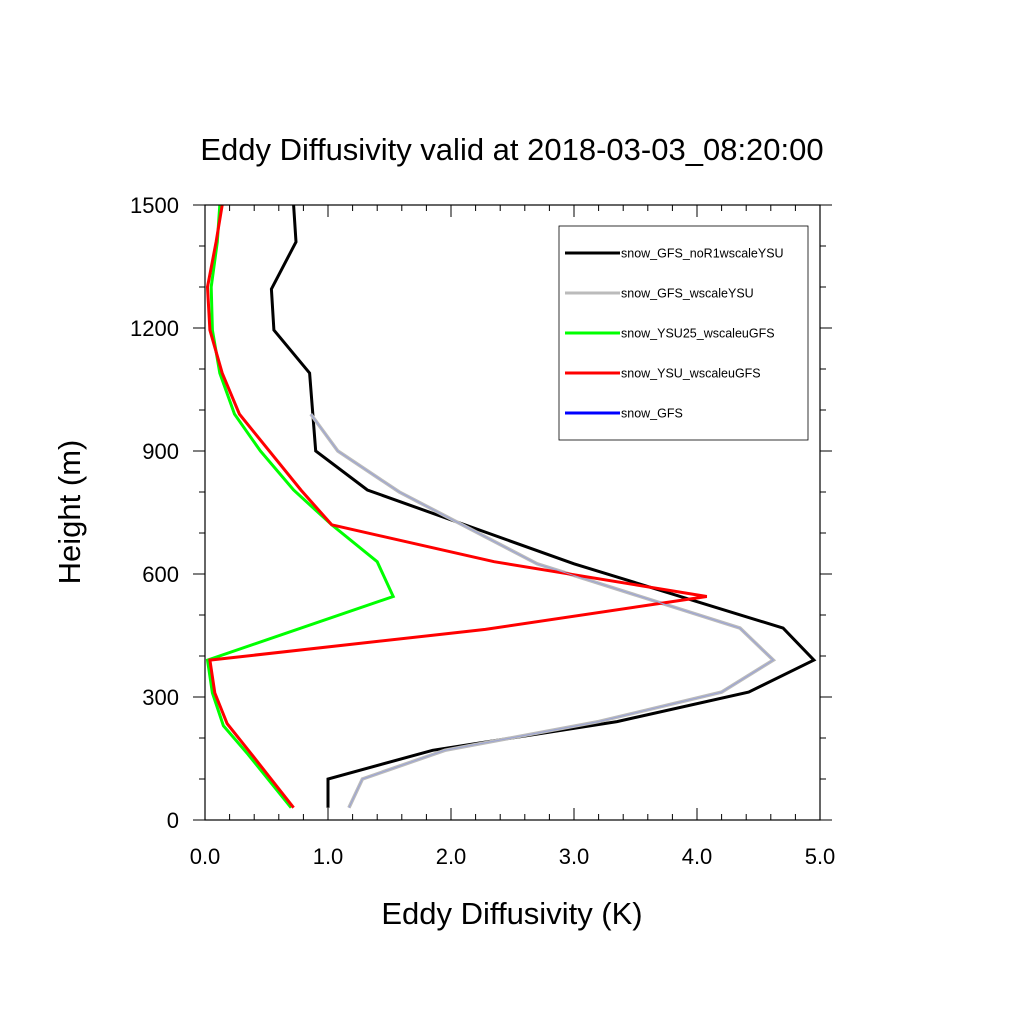  What do you see at coordinates (451, 856) in the screenshot?
I see `x-tick-label: 2.0` at bounding box center [451, 856].